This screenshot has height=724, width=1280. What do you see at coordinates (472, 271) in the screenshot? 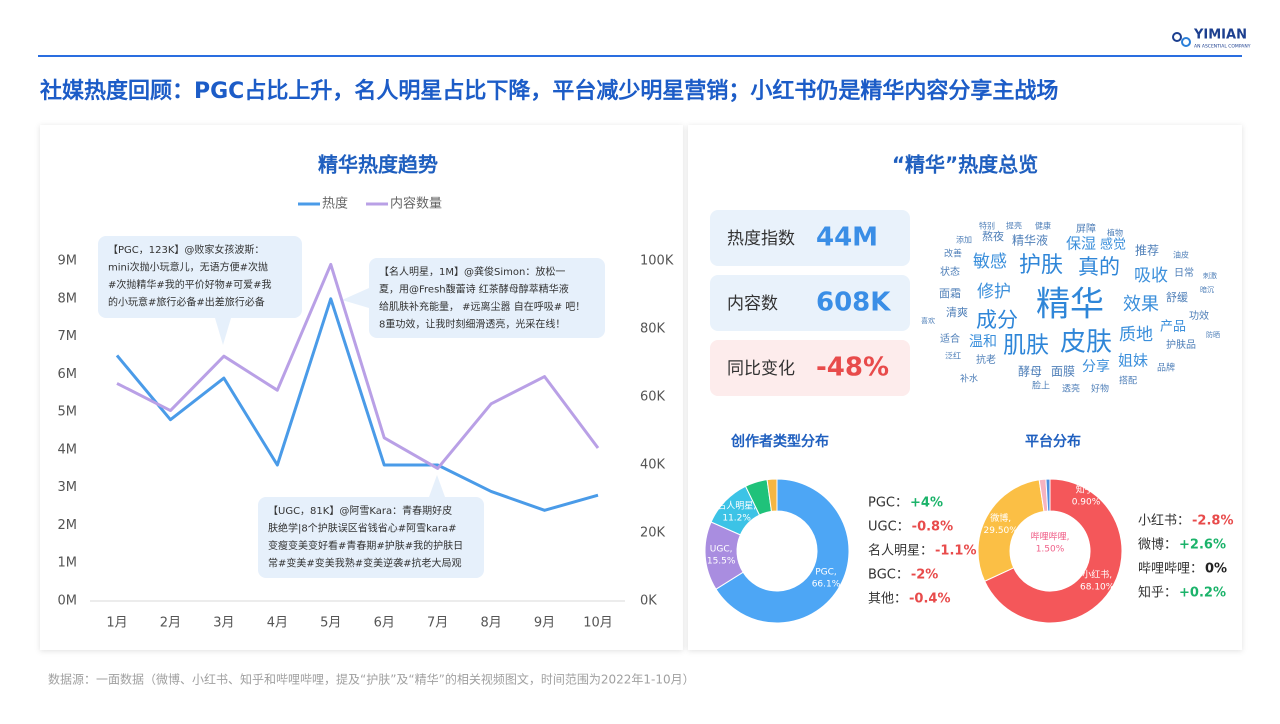
I see `callout-text: 【名人明星，1M】@龚俊Simon：放松一` at bounding box center [472, 271].